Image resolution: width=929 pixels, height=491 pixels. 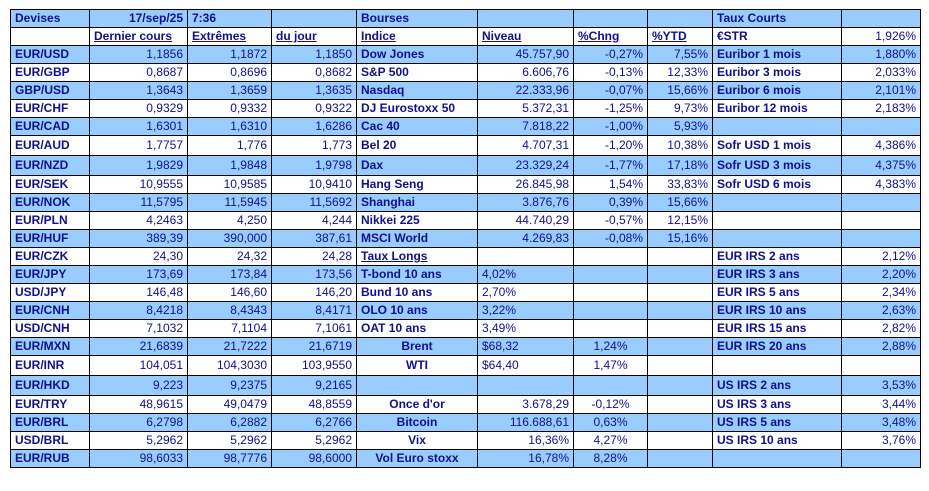 I want to click on last-price: 104,051, so click(x=138, y=365).